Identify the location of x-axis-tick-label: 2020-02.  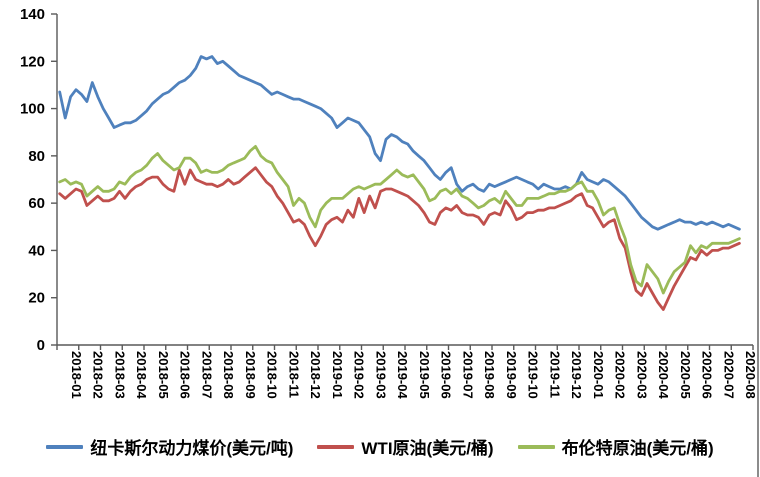
(620, 375).